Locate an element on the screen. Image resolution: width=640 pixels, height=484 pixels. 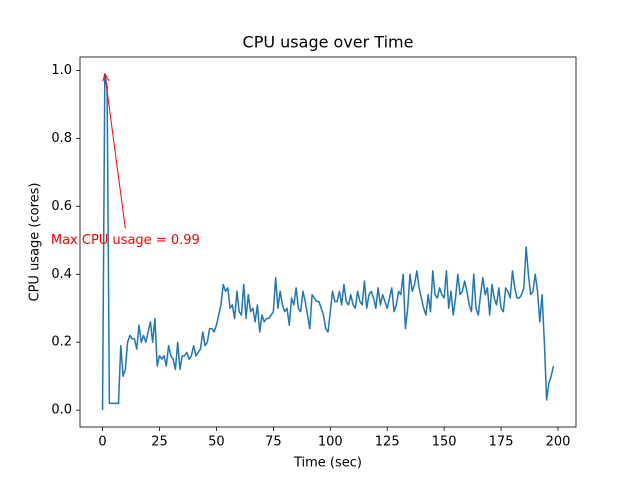
annotation-arrow is located at coordinates (115, 151).